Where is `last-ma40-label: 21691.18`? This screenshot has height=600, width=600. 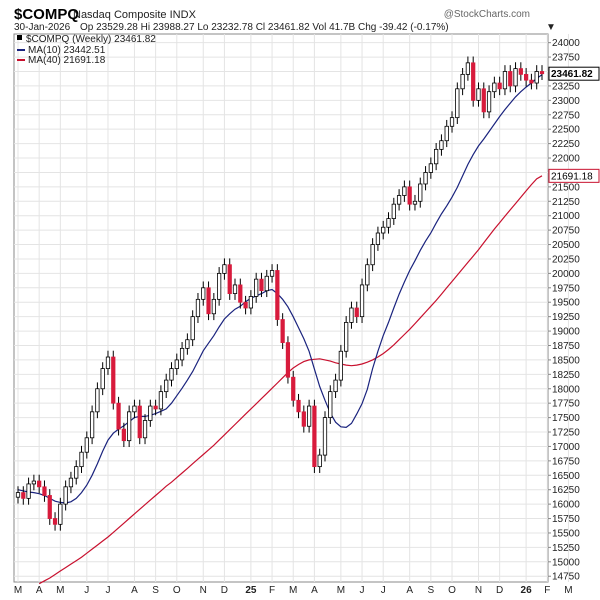
last-ma40-label: 21691.18 is located at coordinates (574, 175).